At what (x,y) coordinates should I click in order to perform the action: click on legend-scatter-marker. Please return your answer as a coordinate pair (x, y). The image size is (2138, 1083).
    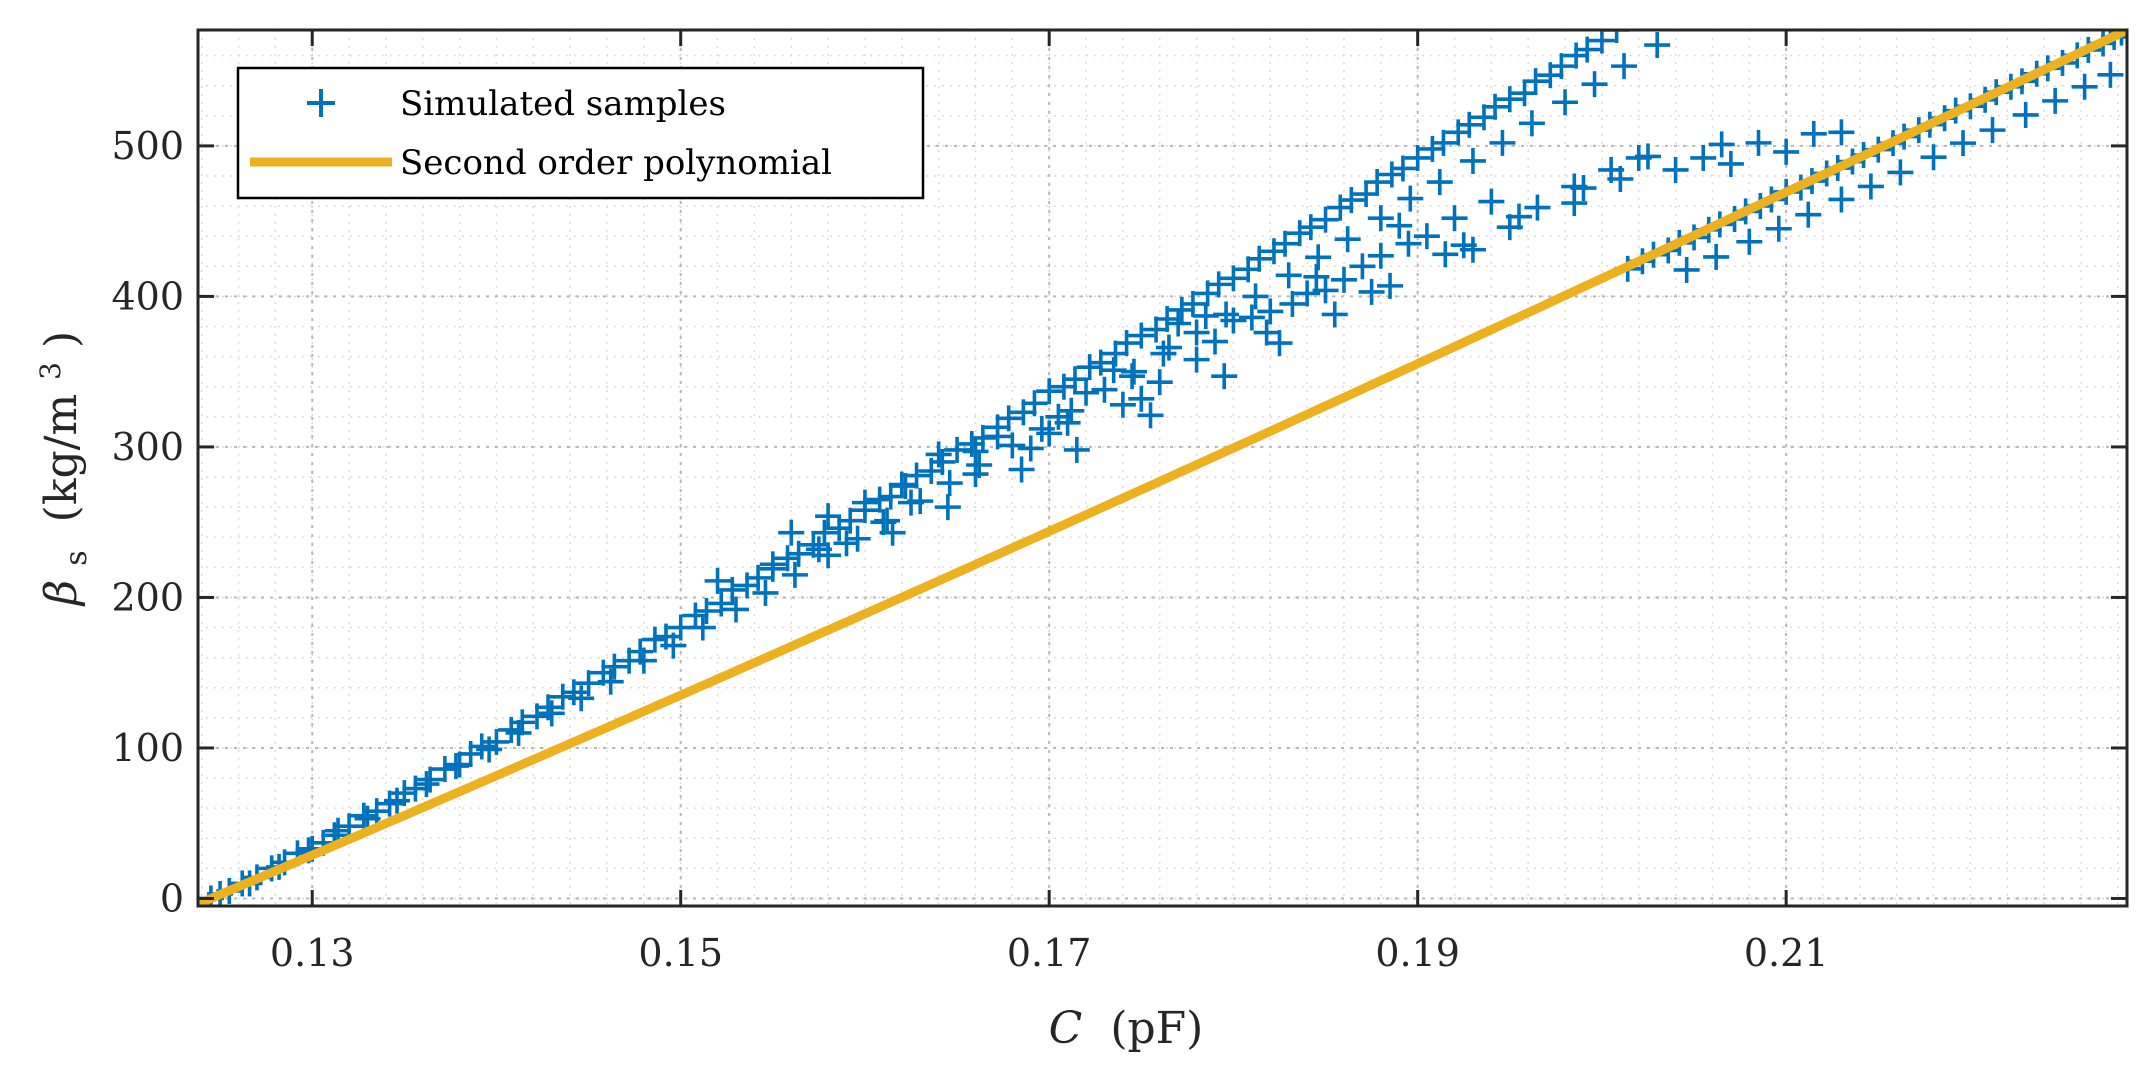
    Looking at the image, I should click on (321, 103).